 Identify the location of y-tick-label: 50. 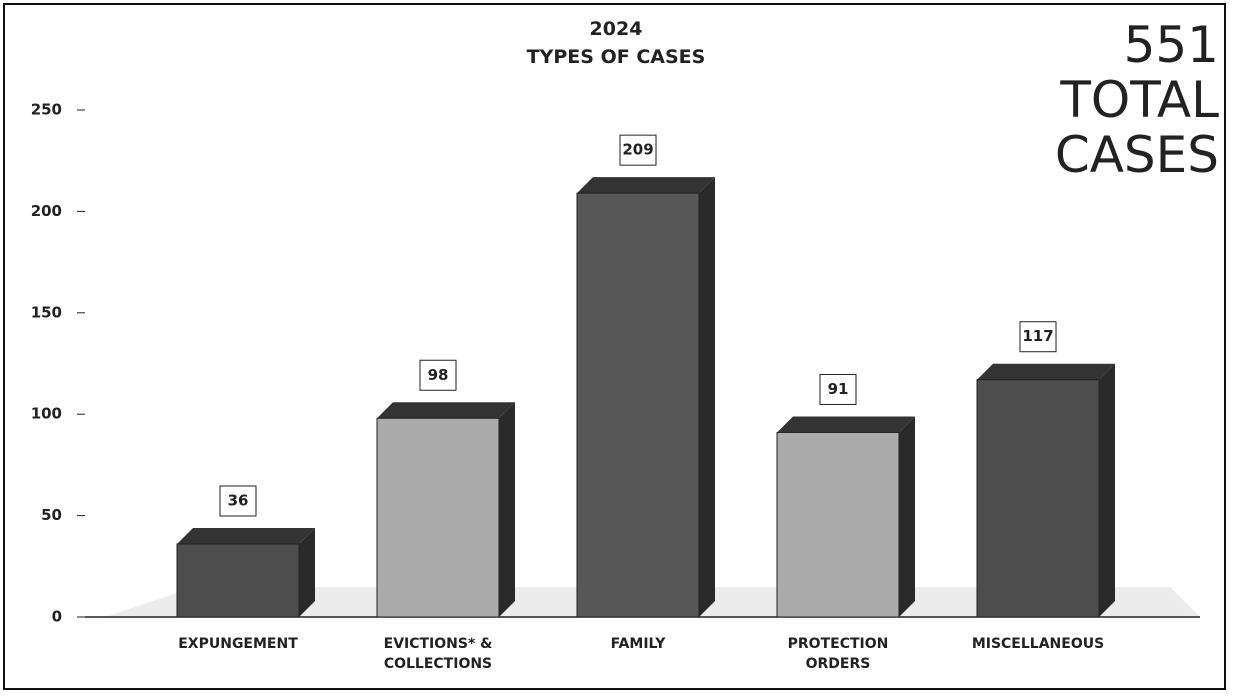
(51, 515).